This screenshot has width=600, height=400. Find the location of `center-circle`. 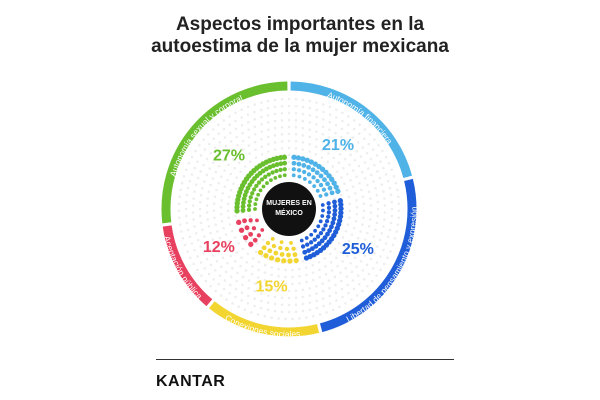

center-circle is located at coordinates (289, 209).